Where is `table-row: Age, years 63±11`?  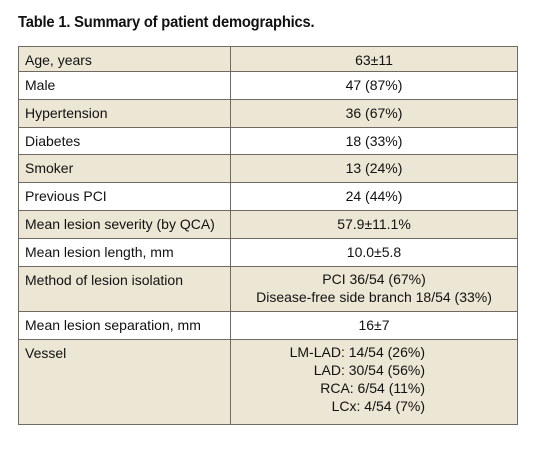 table-row: Age, years 63±11 is located at coordinates (268, 59).